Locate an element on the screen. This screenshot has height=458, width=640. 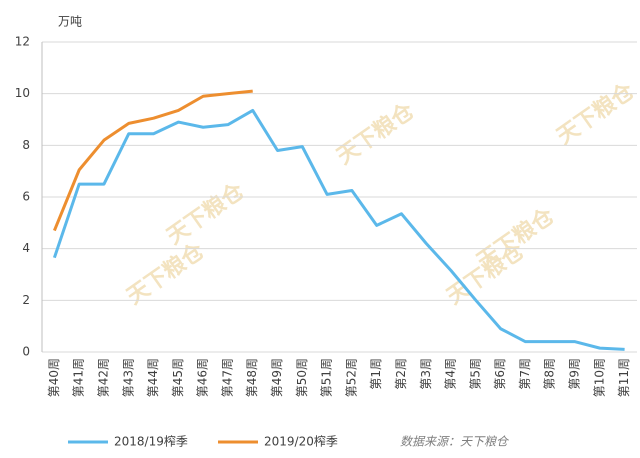
y-tick-label: 12 is located at coordinates (22, 42).